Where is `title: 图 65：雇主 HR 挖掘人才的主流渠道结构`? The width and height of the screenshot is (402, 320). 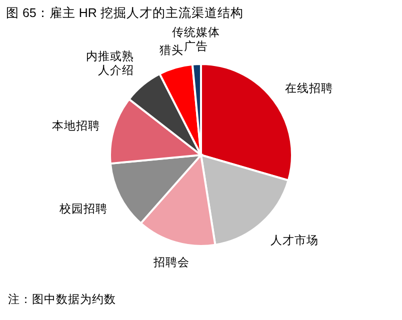 title: 图 65：雇主 HR 挖掘人才的主流渠道结构 is located at coordinates (125, 13).